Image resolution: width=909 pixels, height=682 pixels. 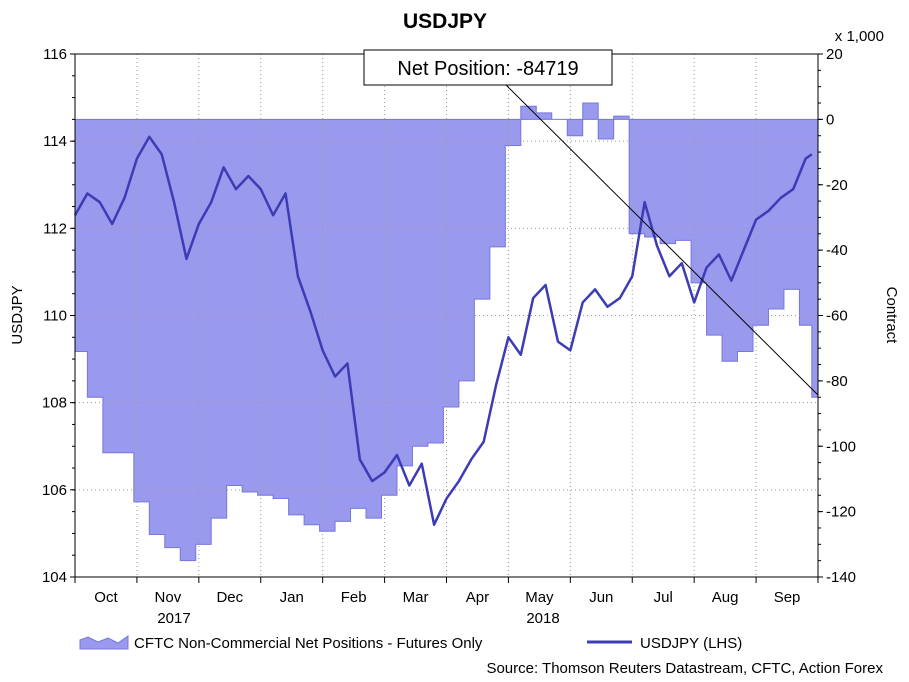 I want to click on left-tick-label: 114, so click(x=55, y=141).